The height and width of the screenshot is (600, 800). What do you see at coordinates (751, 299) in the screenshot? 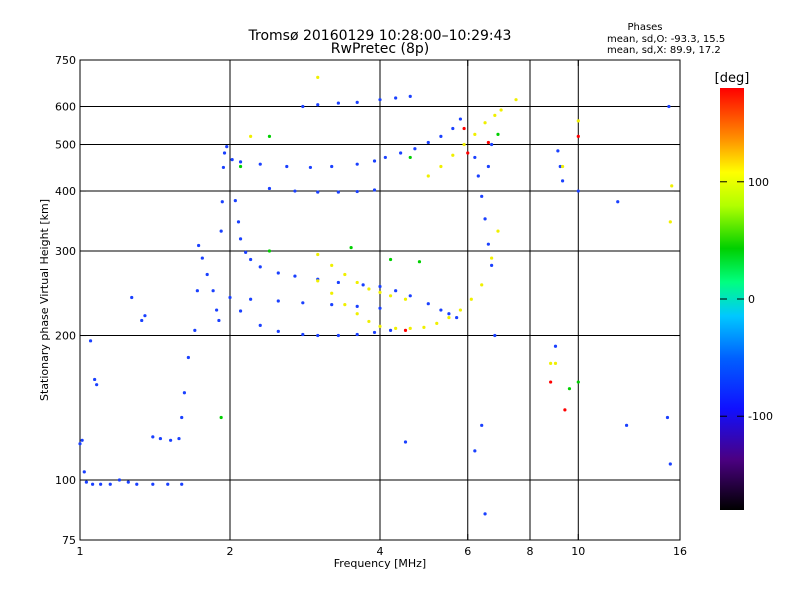
I see `colorbar-tick-label: 0` at bounding box center [751, 299].